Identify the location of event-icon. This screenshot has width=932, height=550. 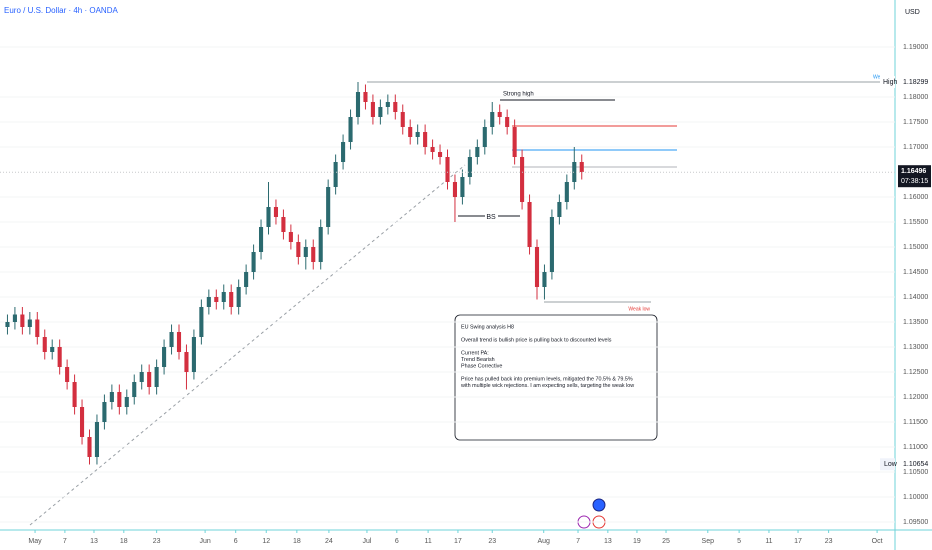
(599, 505).